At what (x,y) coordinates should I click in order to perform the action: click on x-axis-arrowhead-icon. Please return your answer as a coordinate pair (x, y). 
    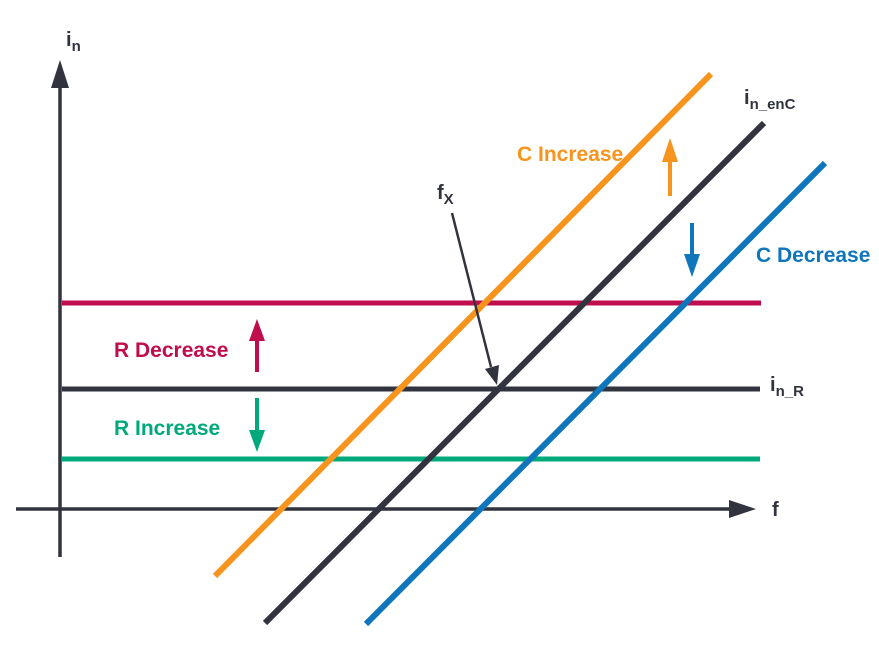
    Looking at the image, I should click on (742, 509).